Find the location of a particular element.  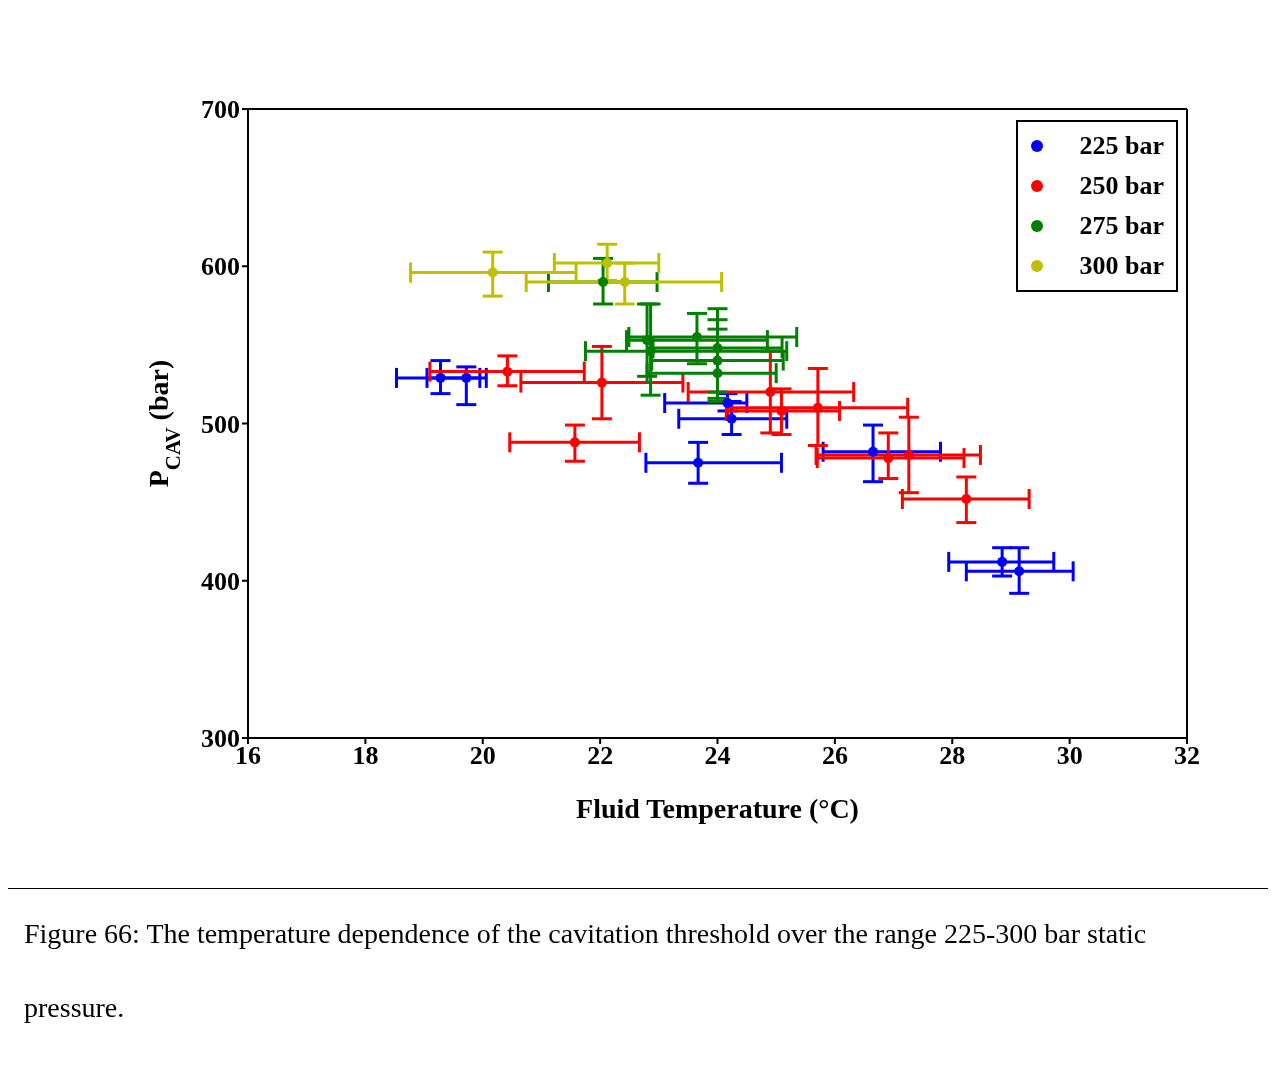

x-tick-label: 26 is located at coordinates (834, 756).